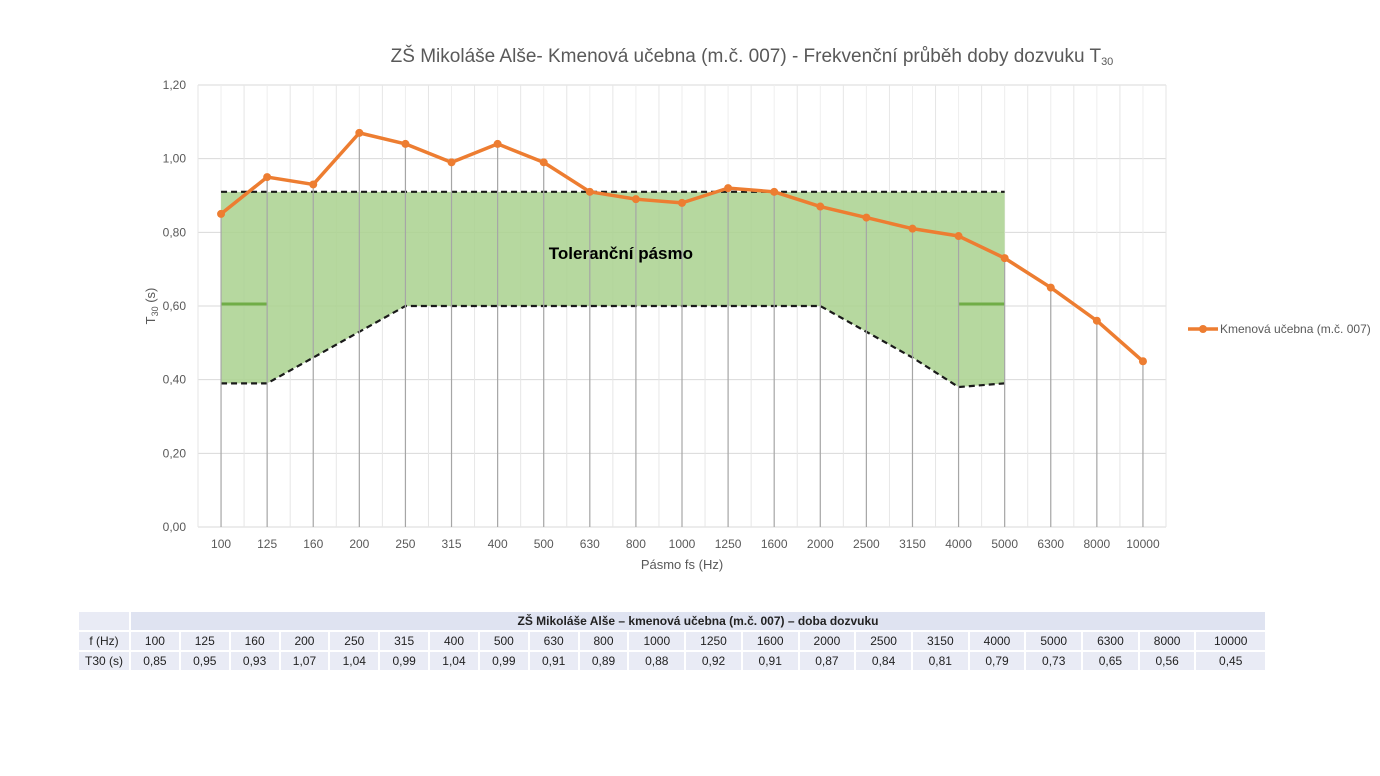 This screenshot has height=776, width=1380. I want to click on y-tick-label: 0,00, so click(175, 527).